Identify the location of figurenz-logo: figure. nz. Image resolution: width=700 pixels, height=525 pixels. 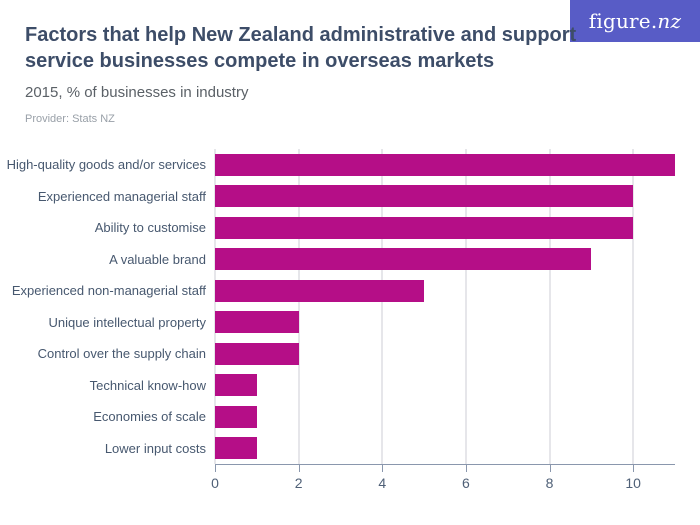
(635, 21).